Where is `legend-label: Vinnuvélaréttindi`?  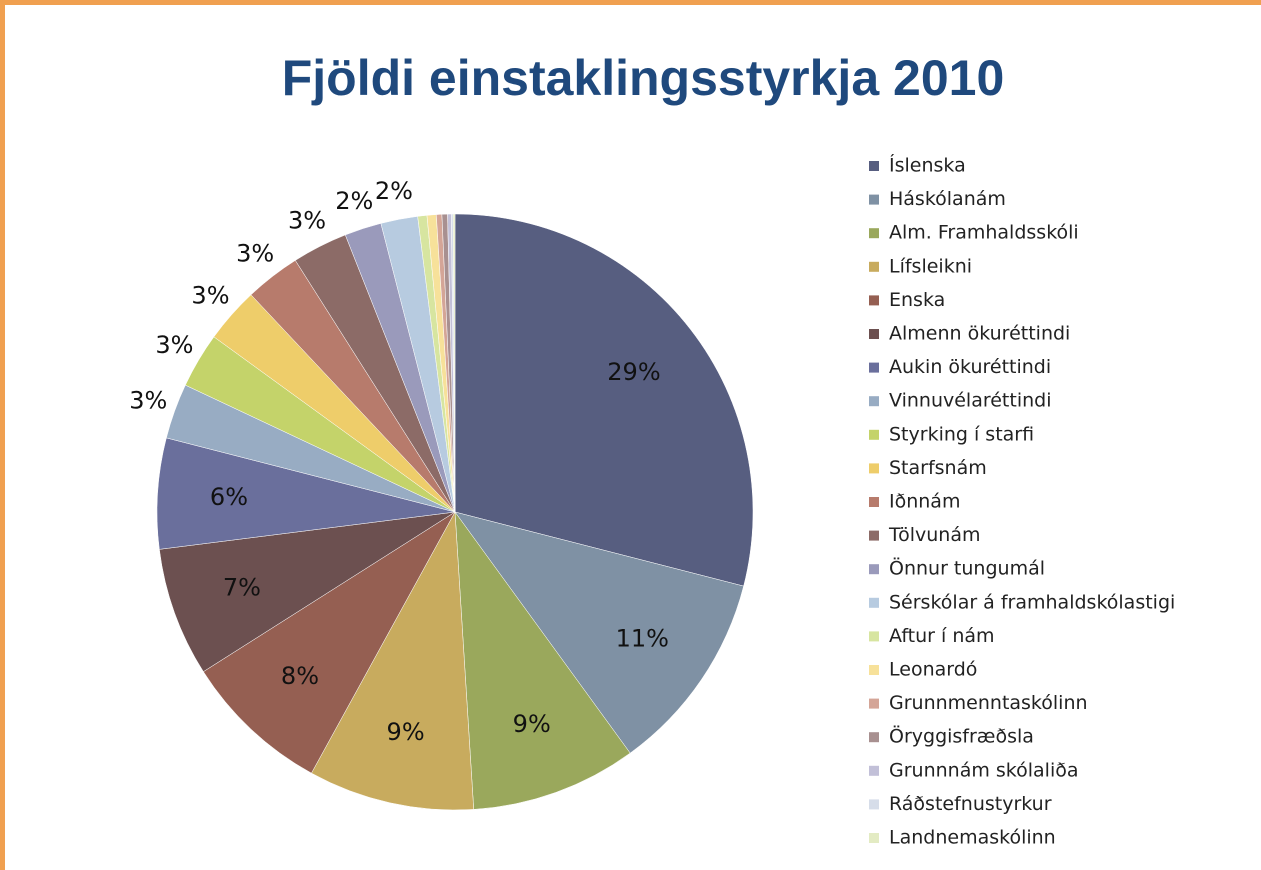
legend-label: Vinnuvélaréttindi is located at coordinates (970, 401).